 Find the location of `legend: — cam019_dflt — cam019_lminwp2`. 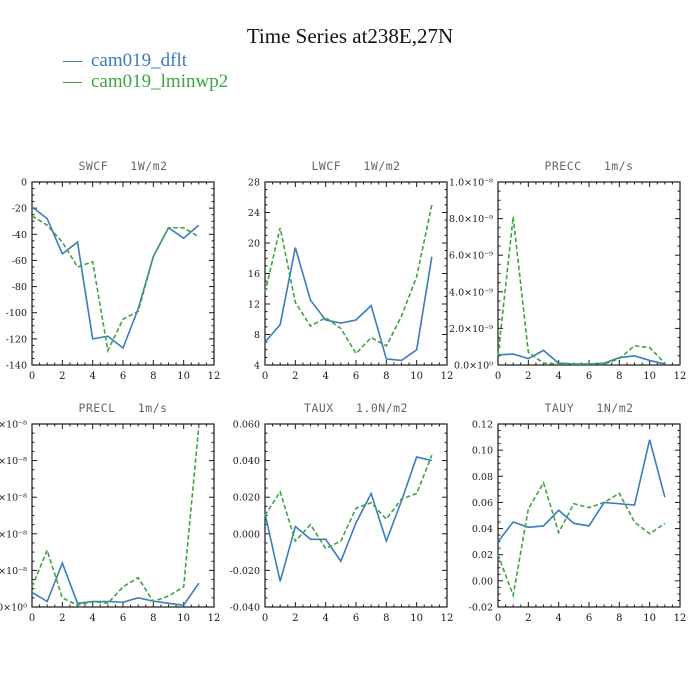

legend: — cam019_dflt — cam019_lminwp2 is located at coordinates (145, 71).